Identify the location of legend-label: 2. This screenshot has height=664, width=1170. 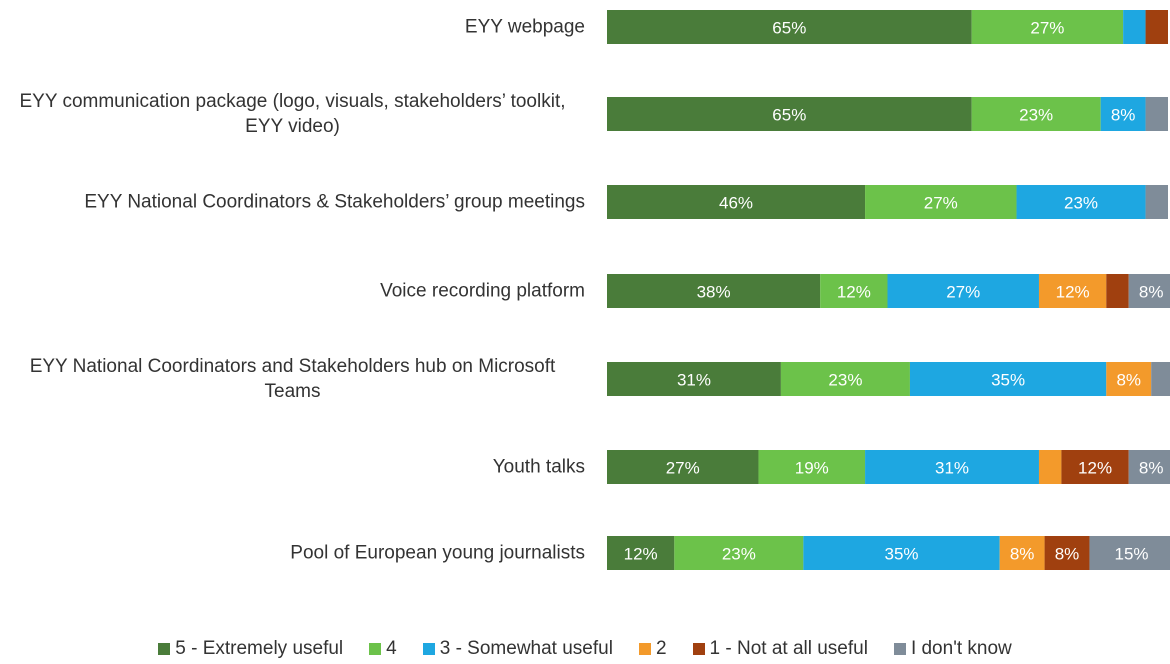
(661, 648).